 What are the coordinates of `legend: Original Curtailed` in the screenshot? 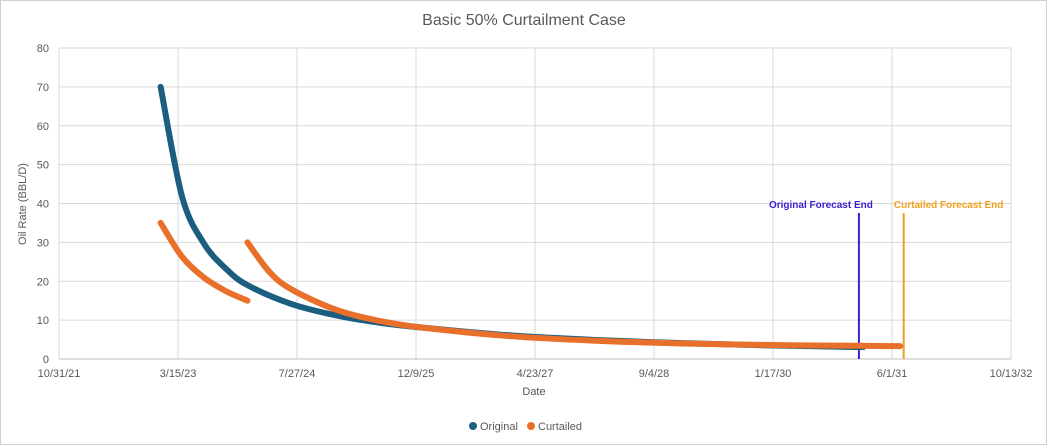 It's located at (525, 427).